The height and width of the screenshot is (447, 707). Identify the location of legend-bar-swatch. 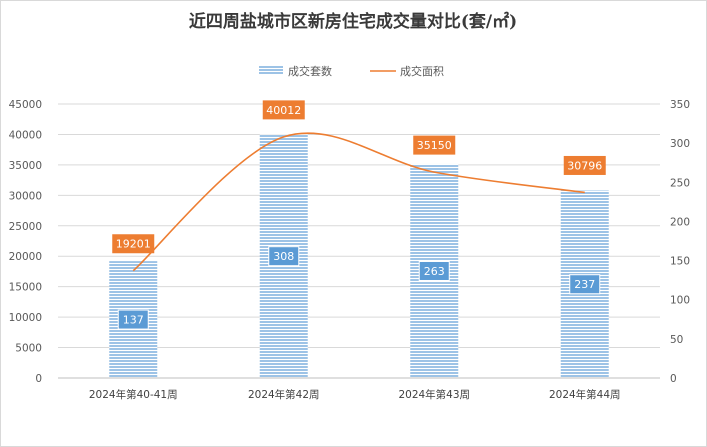
(271, 70).